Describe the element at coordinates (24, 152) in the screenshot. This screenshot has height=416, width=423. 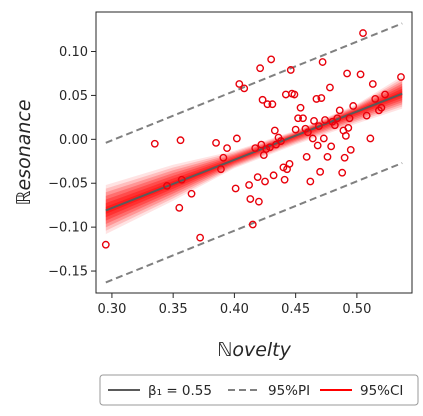
I see `y-axis-label: ℝesonance` at that location.